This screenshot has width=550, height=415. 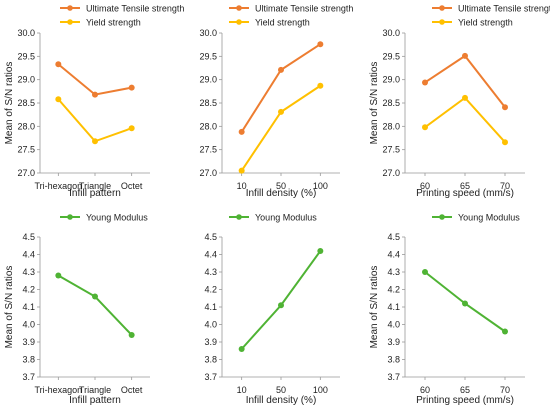 What do you see at coordinates (281, 186) in the screenshot?
I see `x-tick-label: 50` at bounding box center [281, 186].